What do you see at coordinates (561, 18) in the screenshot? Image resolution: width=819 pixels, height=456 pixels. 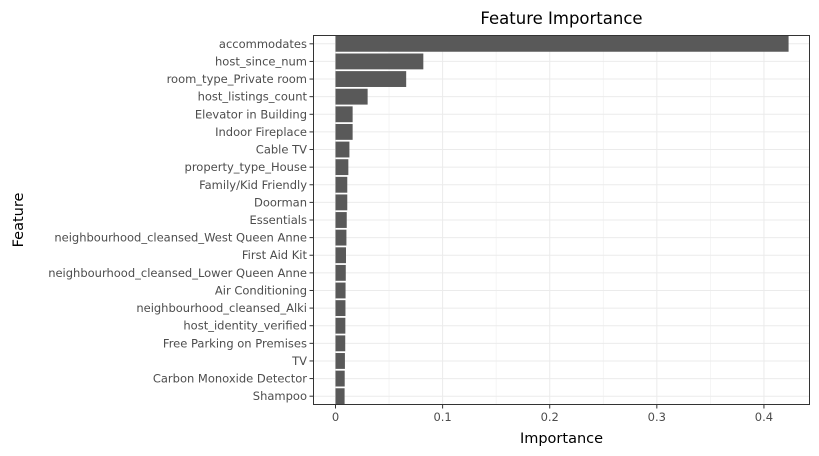 I see `chart-title: Feature Importance` at bounding box center [561, 18].